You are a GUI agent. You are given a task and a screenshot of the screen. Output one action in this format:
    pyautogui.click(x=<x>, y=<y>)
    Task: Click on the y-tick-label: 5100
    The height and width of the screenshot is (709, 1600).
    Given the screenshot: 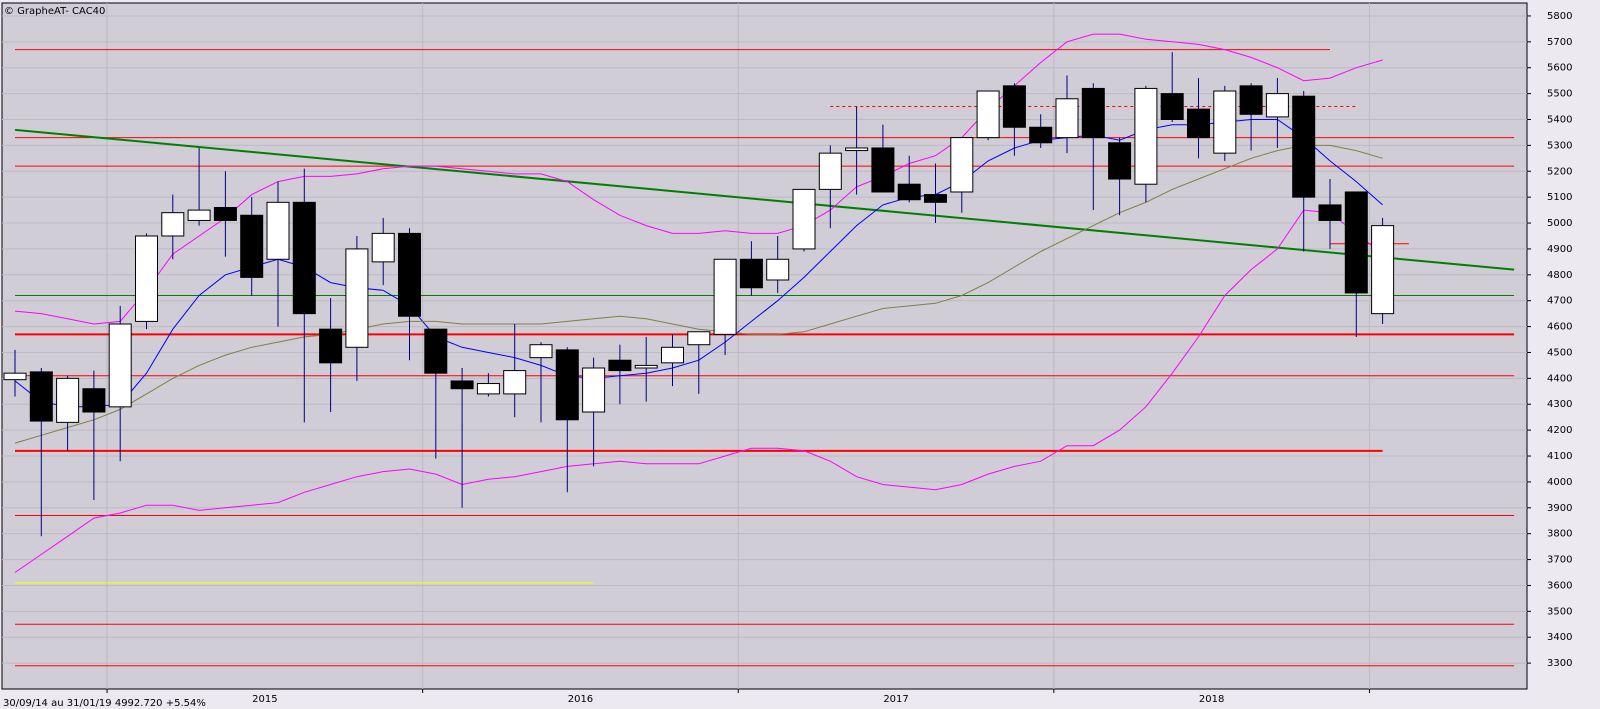 What is the action you would take?
    pyautogui.click(x=1559, y=197)
    